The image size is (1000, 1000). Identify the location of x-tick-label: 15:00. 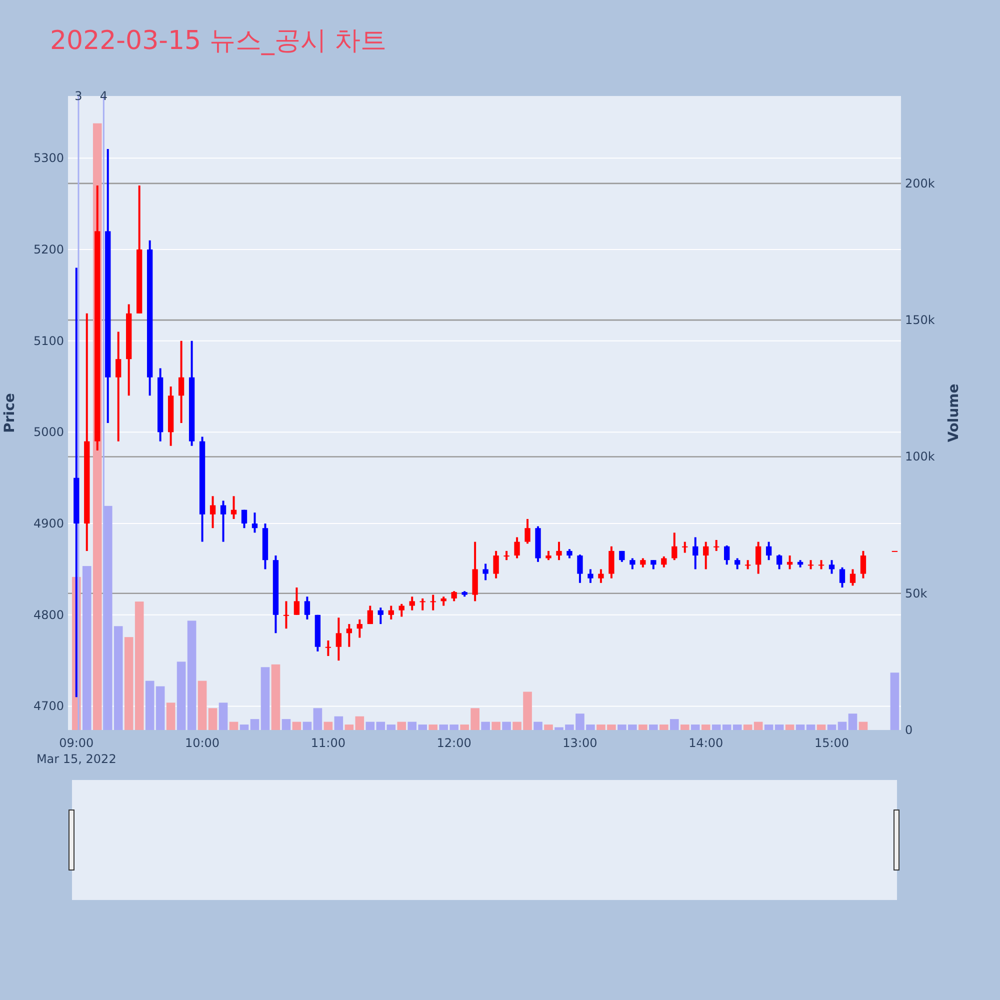
(832, 743).